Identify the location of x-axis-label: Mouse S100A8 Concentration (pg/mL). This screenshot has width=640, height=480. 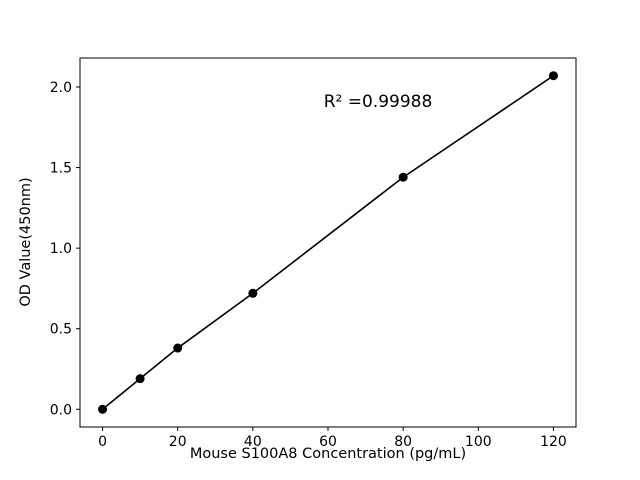
(328, 454).